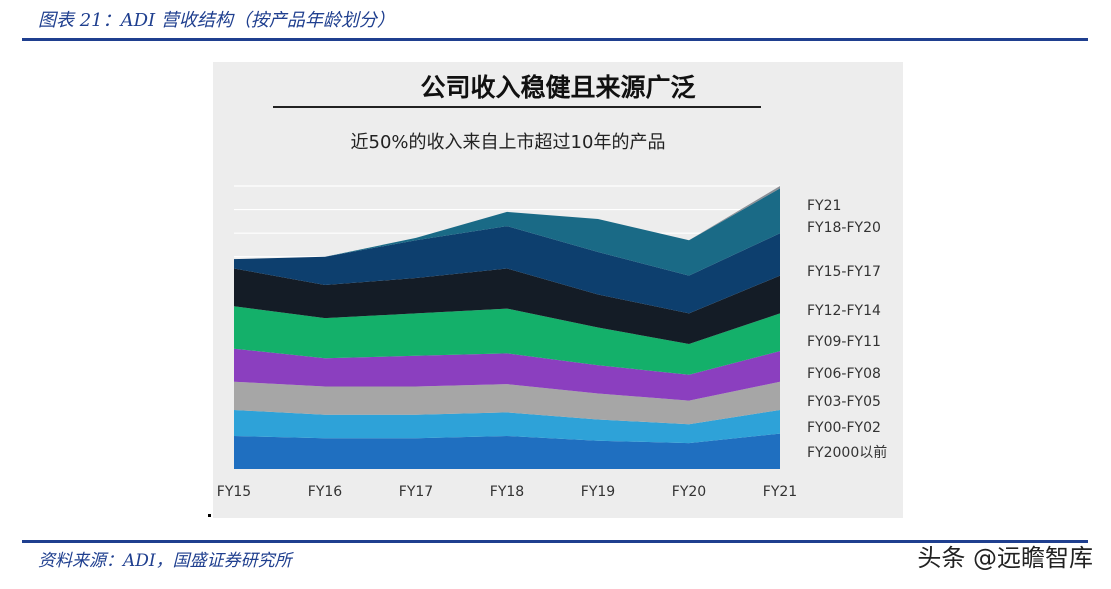  Describe the element at coordinates (216, 20) in the screenshot. I see `figure-caption: 图表 21：ADI 营收结构（按产品年龄划分）` at that location.